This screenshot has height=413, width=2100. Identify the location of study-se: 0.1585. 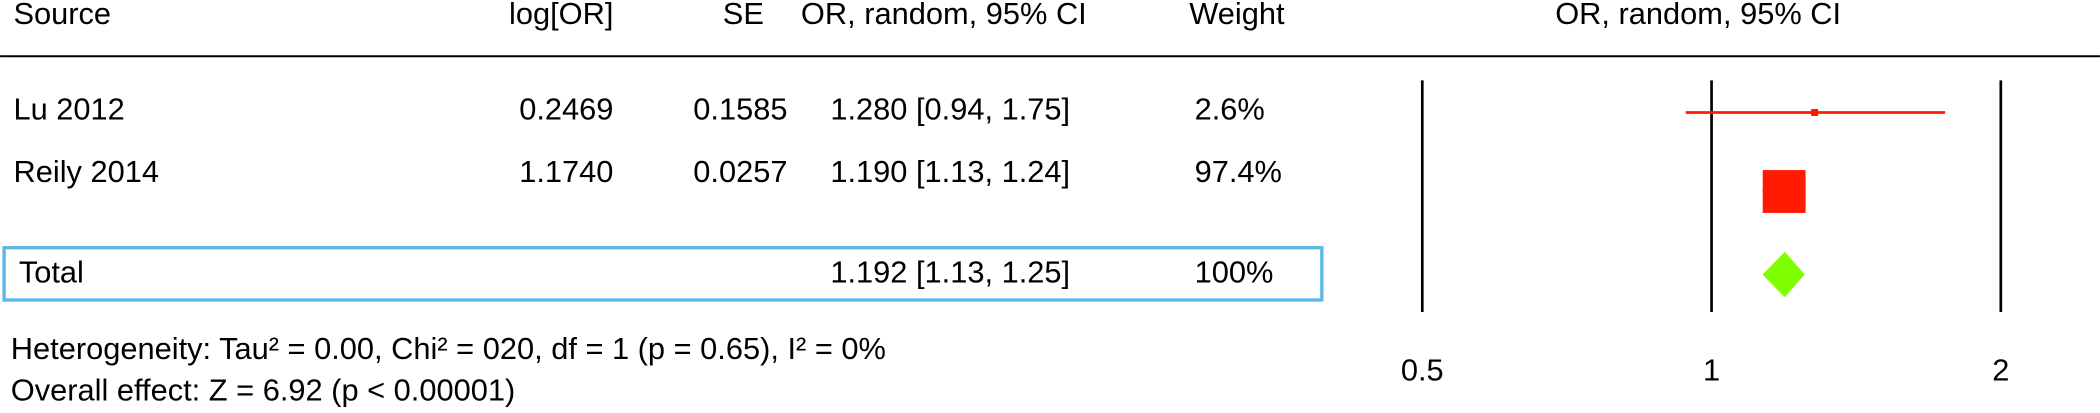
(740, 108).